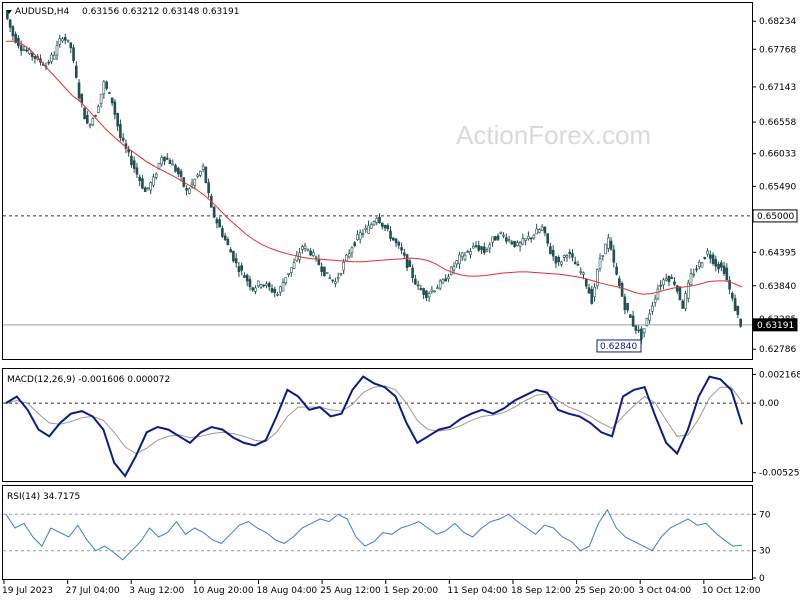 This screenshot has width=800, height=600. Describe the element at coordinates (619, 346) in the screenshot. I see `low-annotation-box` at that location.